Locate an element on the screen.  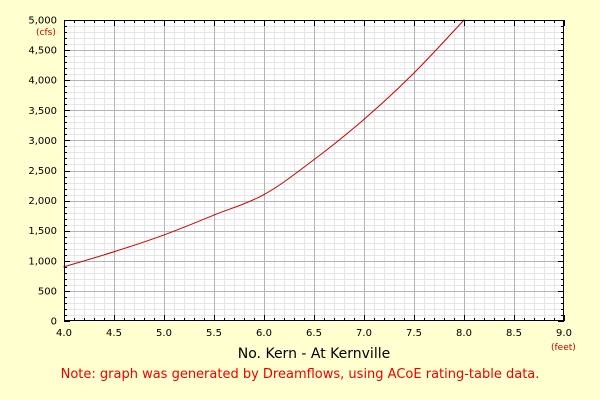
x-tick-label: 7.5 is located at coordinates (414, 333).